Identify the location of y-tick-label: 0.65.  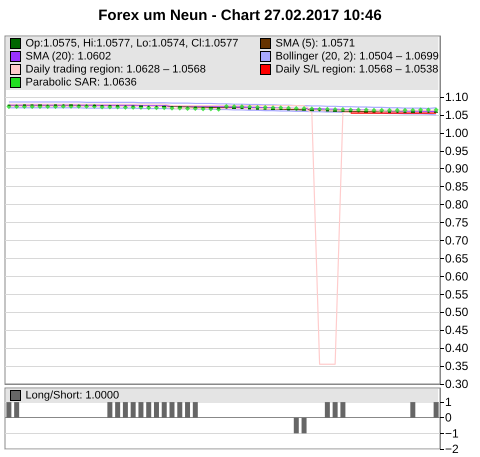
(457, 258).